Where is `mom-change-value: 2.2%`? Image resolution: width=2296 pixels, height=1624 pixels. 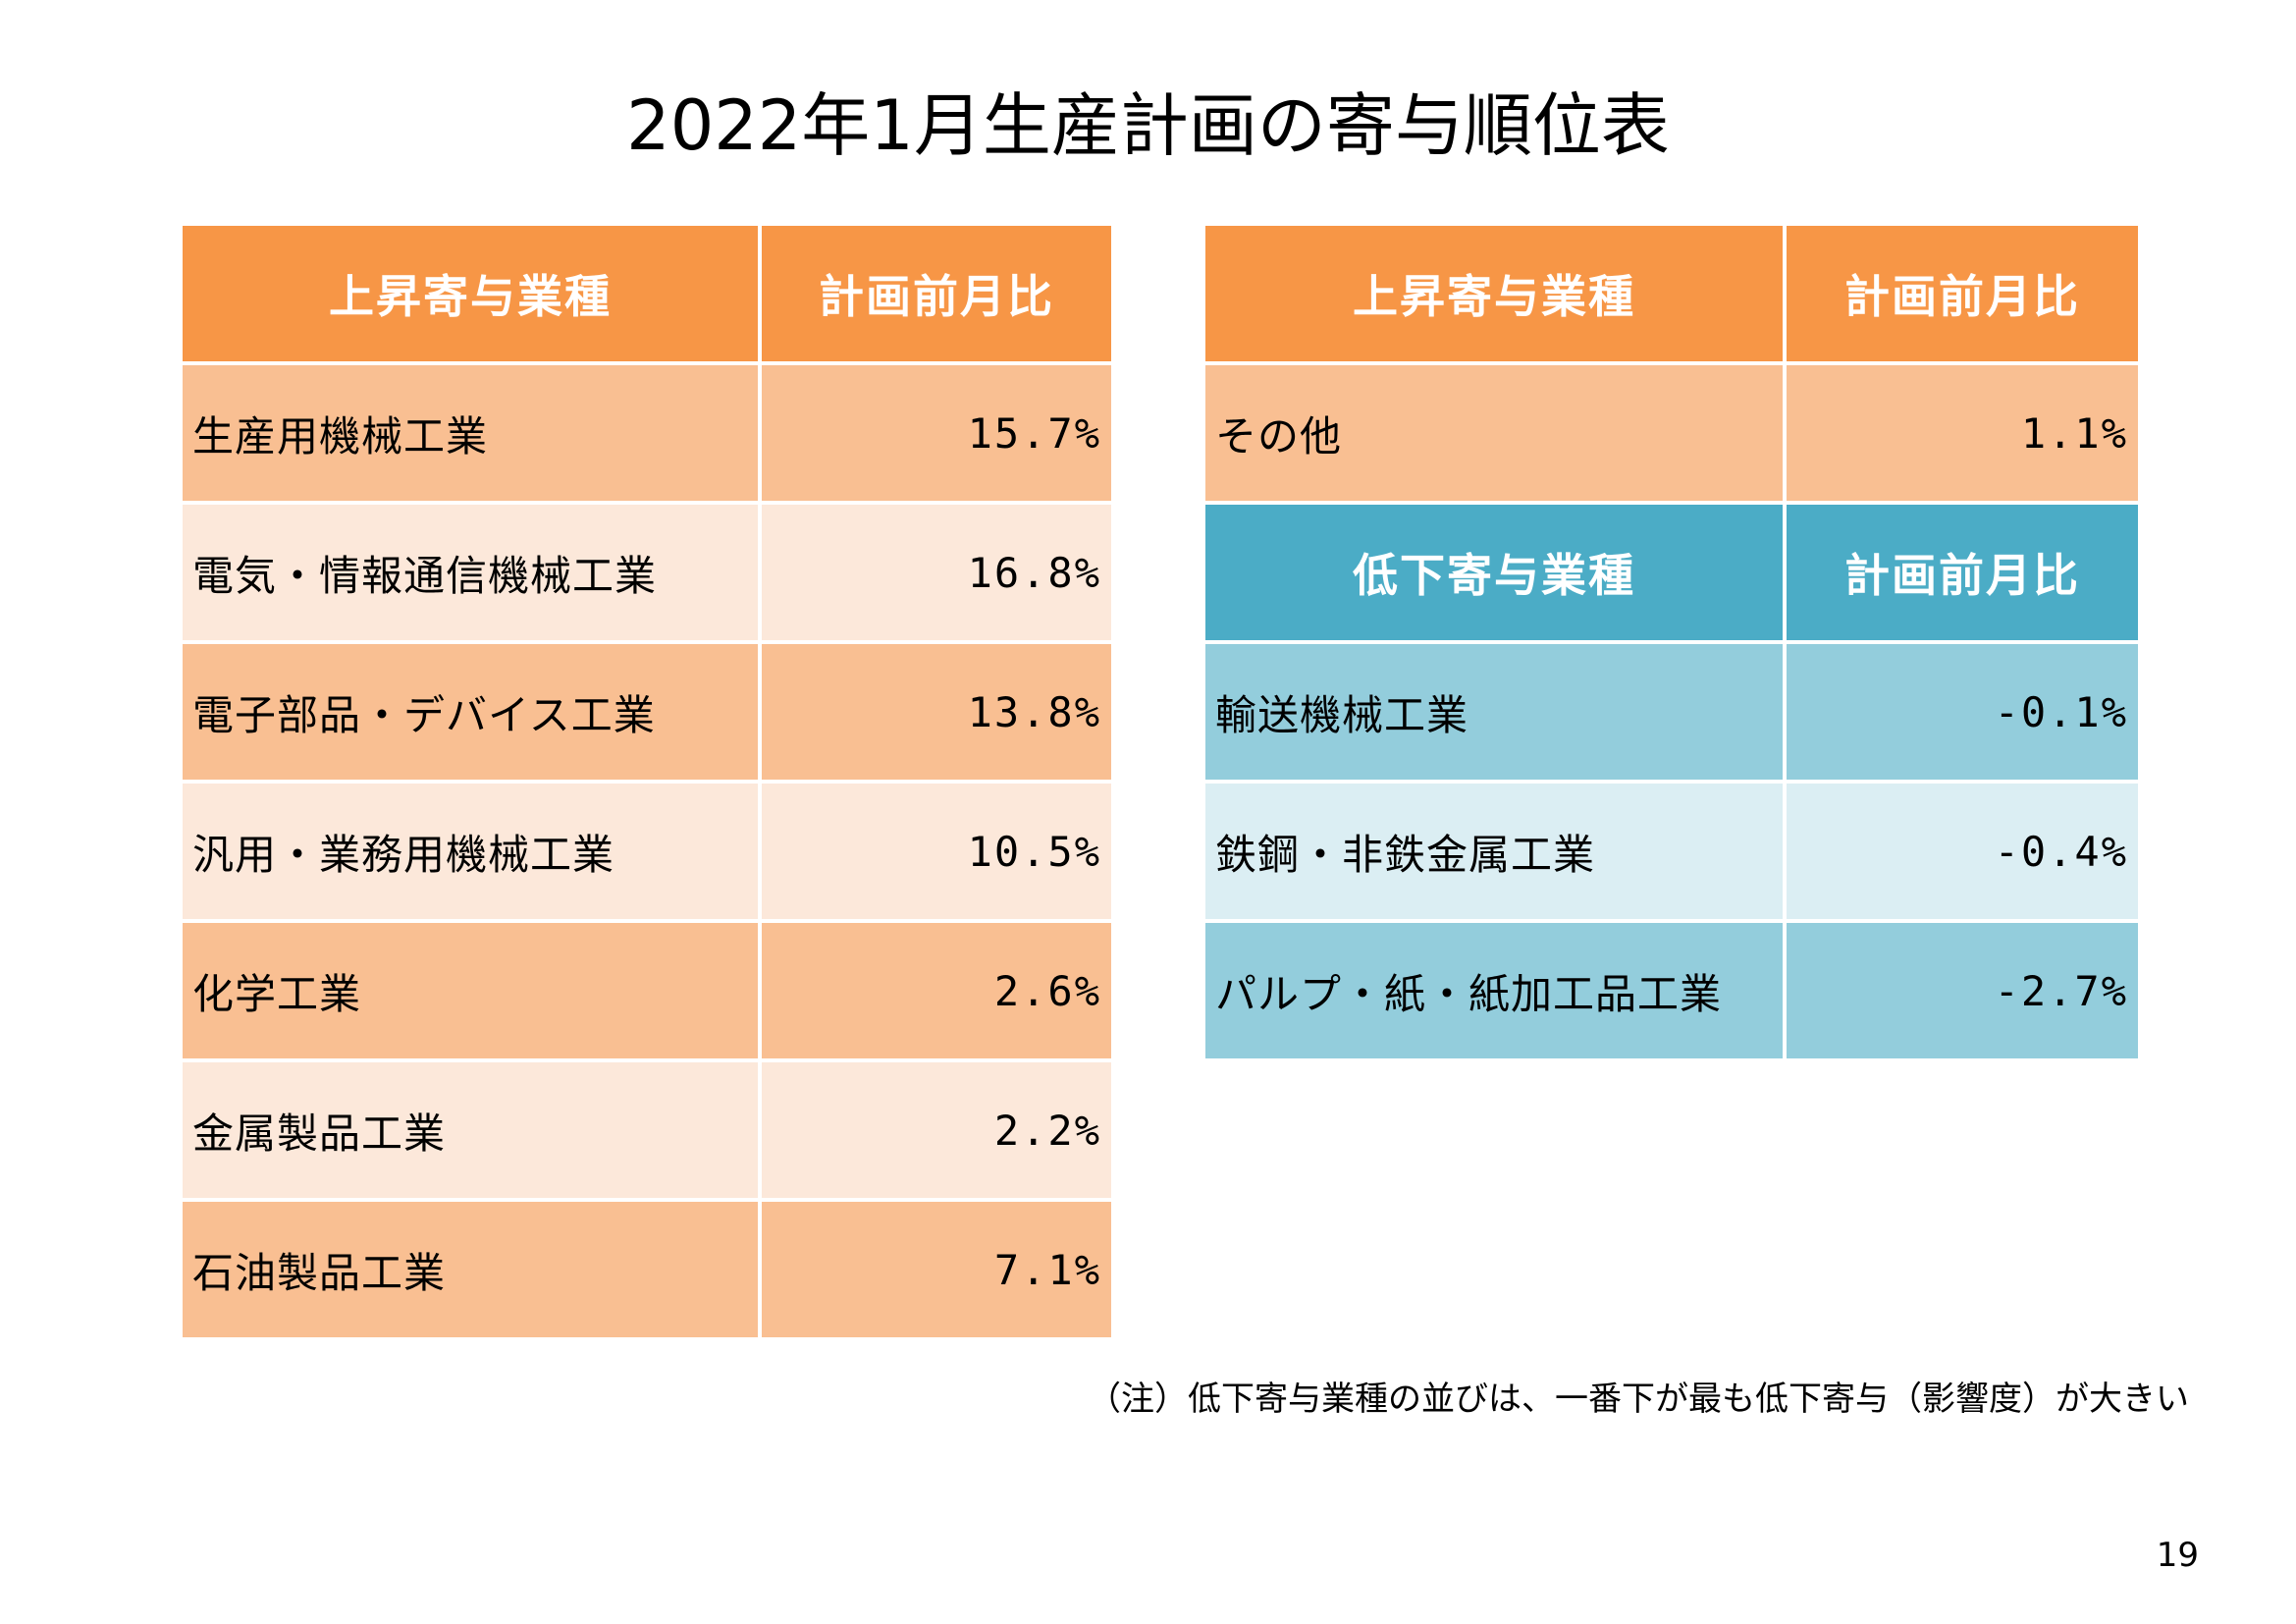 mom-change-value: 2.2% is located at coordinates (936, 1132).